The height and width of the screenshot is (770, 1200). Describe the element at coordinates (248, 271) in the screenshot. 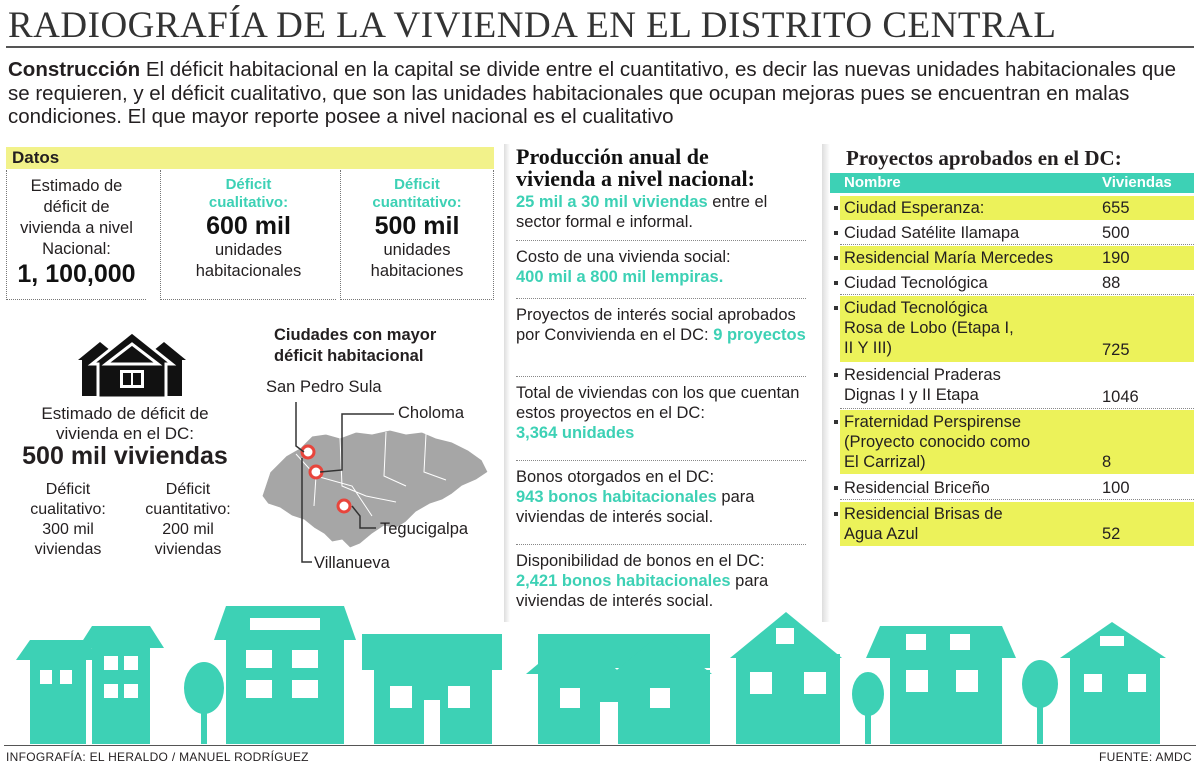

I see `qualitative-unit-2: habitacionales` at that location.